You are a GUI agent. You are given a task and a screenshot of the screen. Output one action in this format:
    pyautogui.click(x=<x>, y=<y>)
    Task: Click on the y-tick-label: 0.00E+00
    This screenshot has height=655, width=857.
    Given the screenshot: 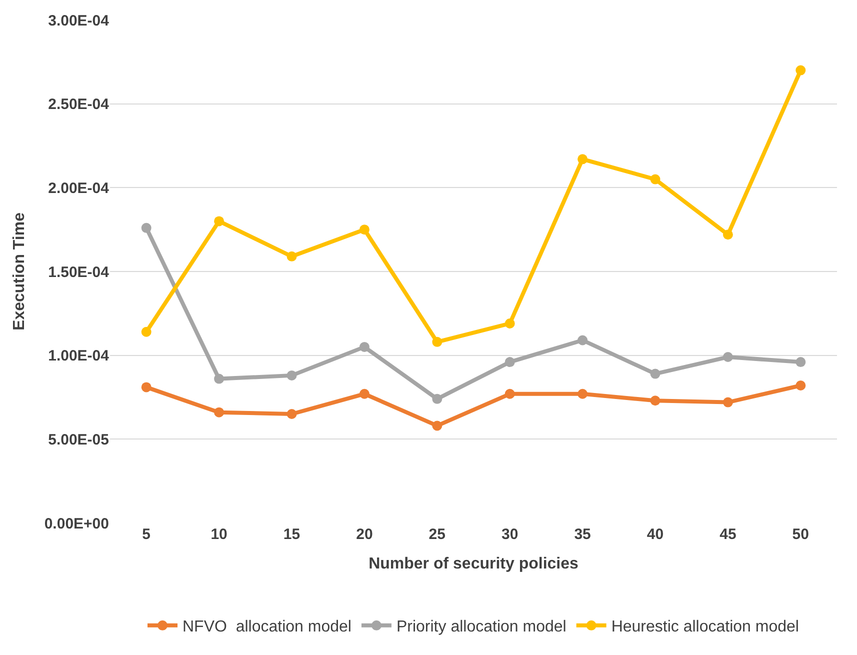 What is the action you would take?
    pyautogui.click(x=76, y=523)
    